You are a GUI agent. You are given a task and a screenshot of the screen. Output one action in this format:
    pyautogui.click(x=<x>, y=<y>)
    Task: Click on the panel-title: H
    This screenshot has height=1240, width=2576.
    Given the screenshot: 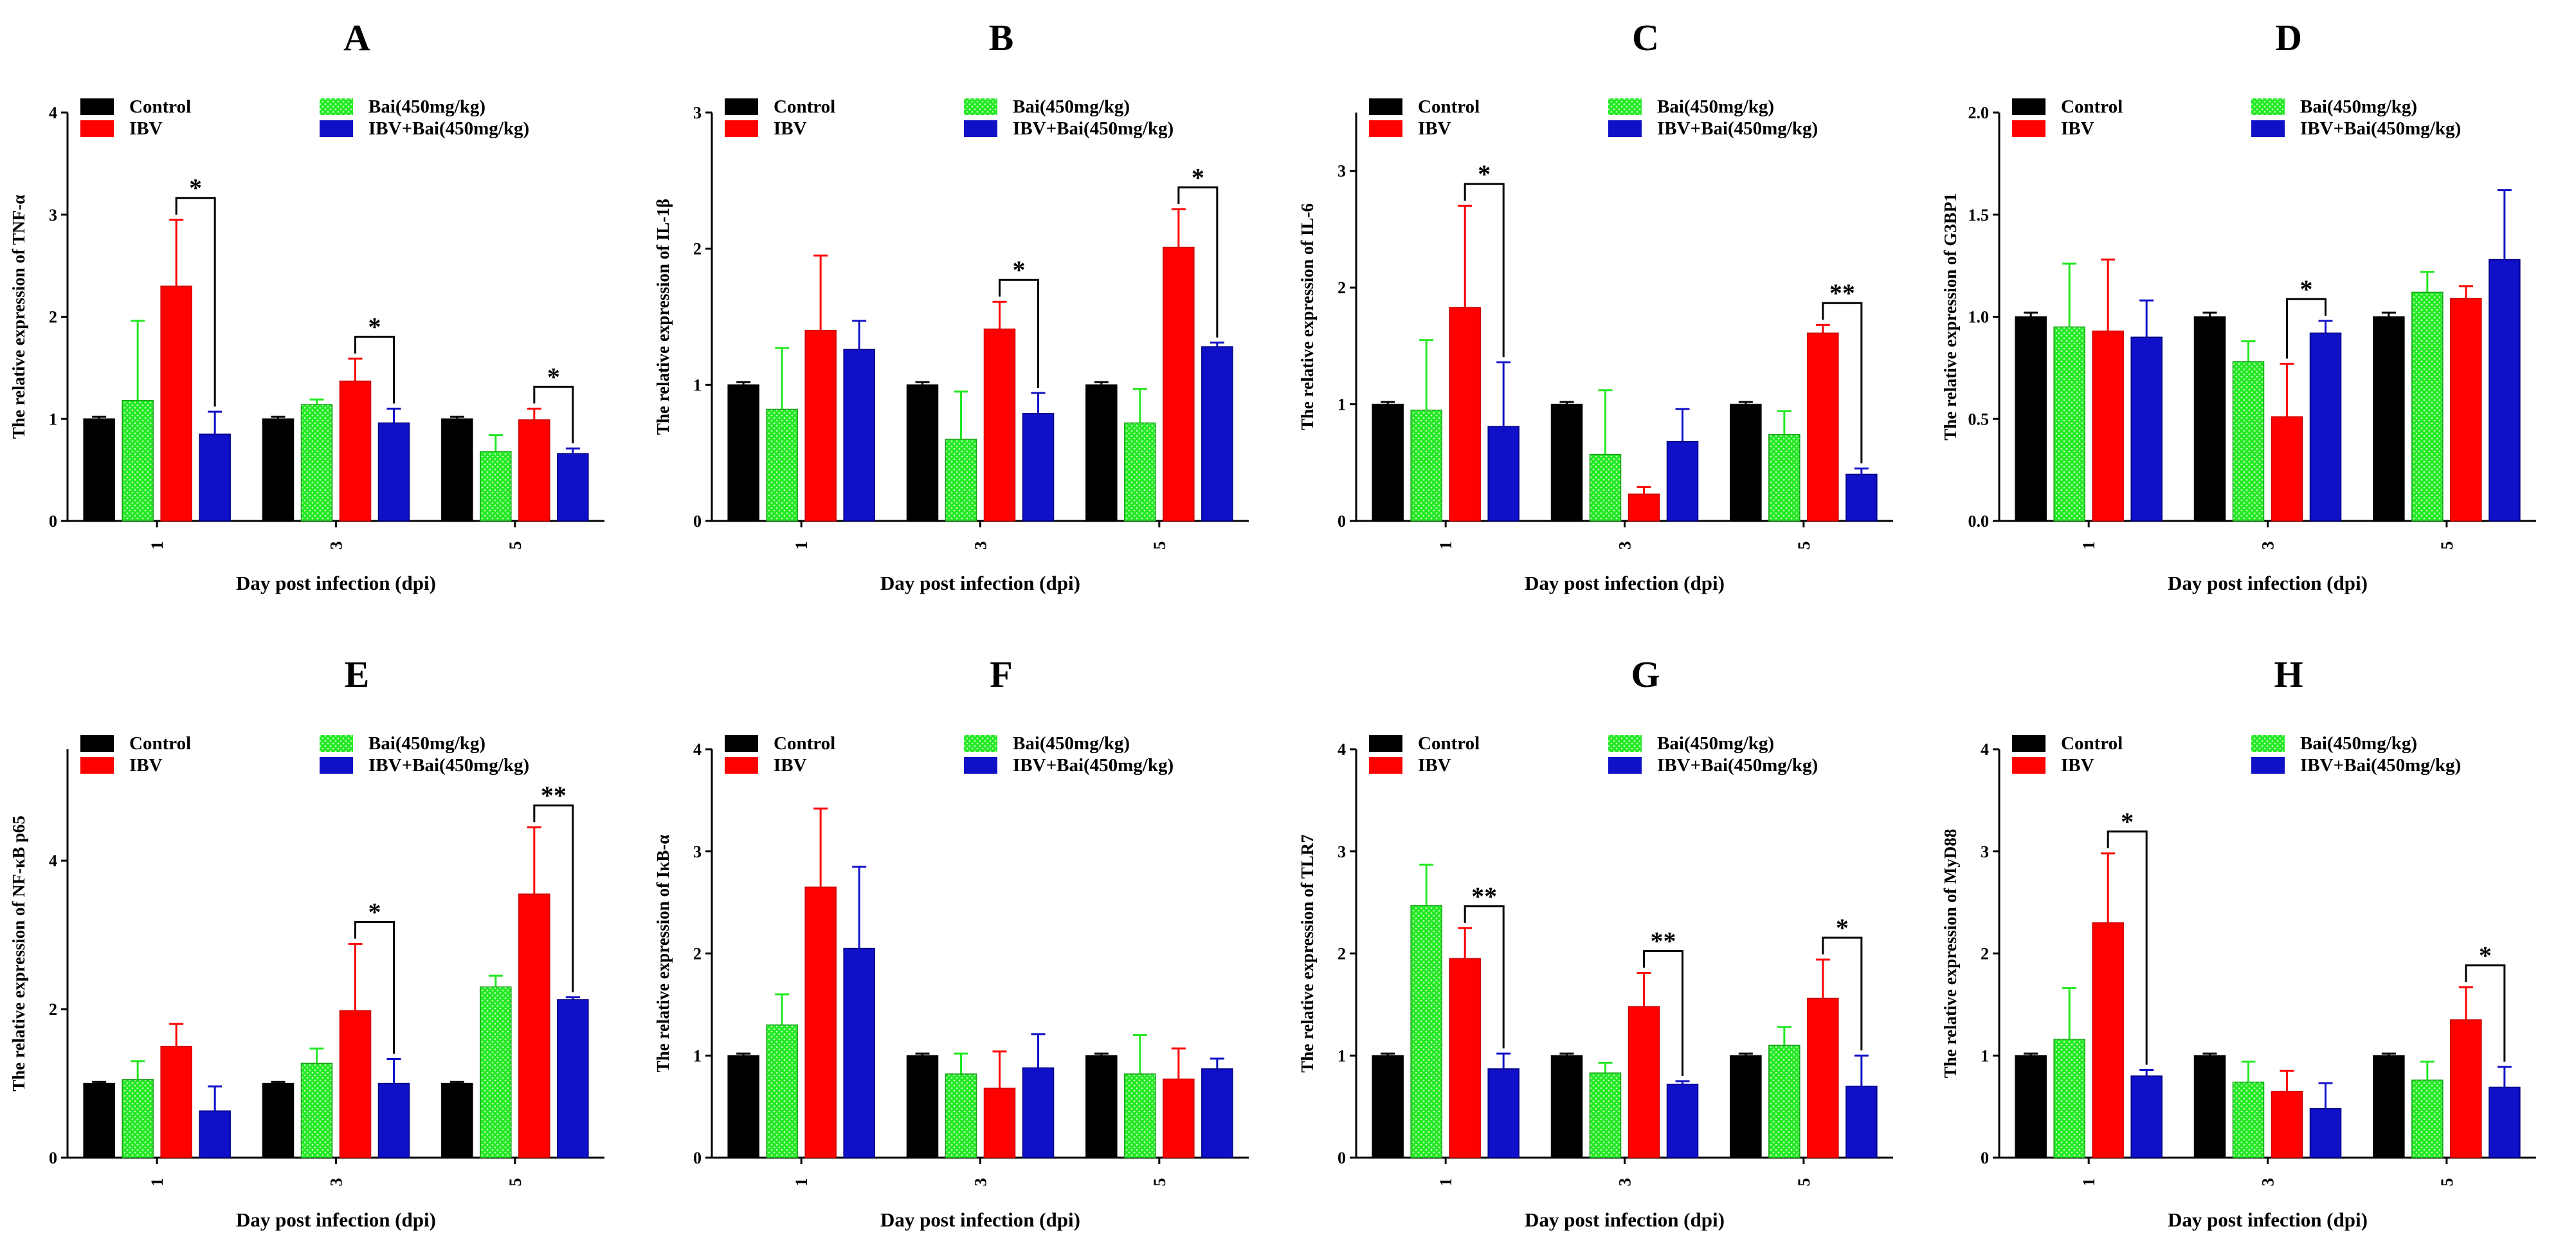 What is the action you would take?
    pyautogui.click(x=2288, y=674)
    